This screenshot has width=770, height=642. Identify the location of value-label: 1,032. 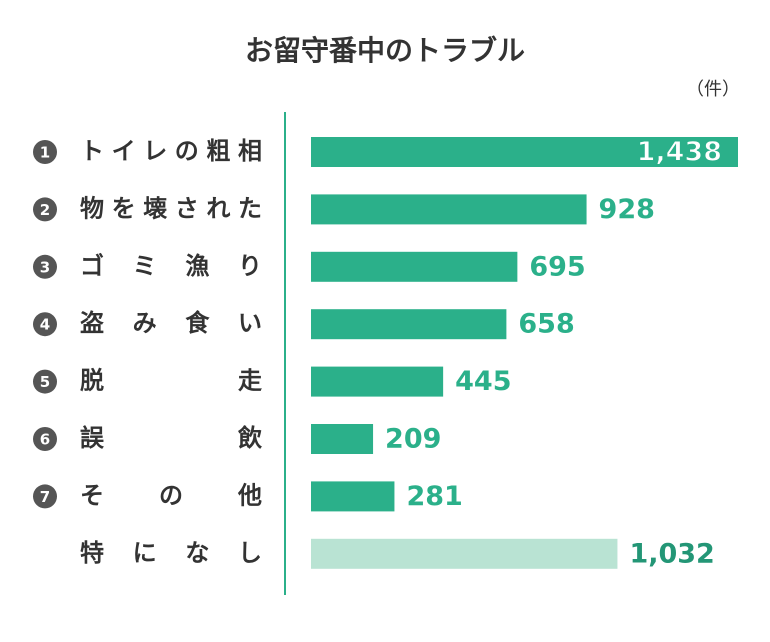
(671, 553).